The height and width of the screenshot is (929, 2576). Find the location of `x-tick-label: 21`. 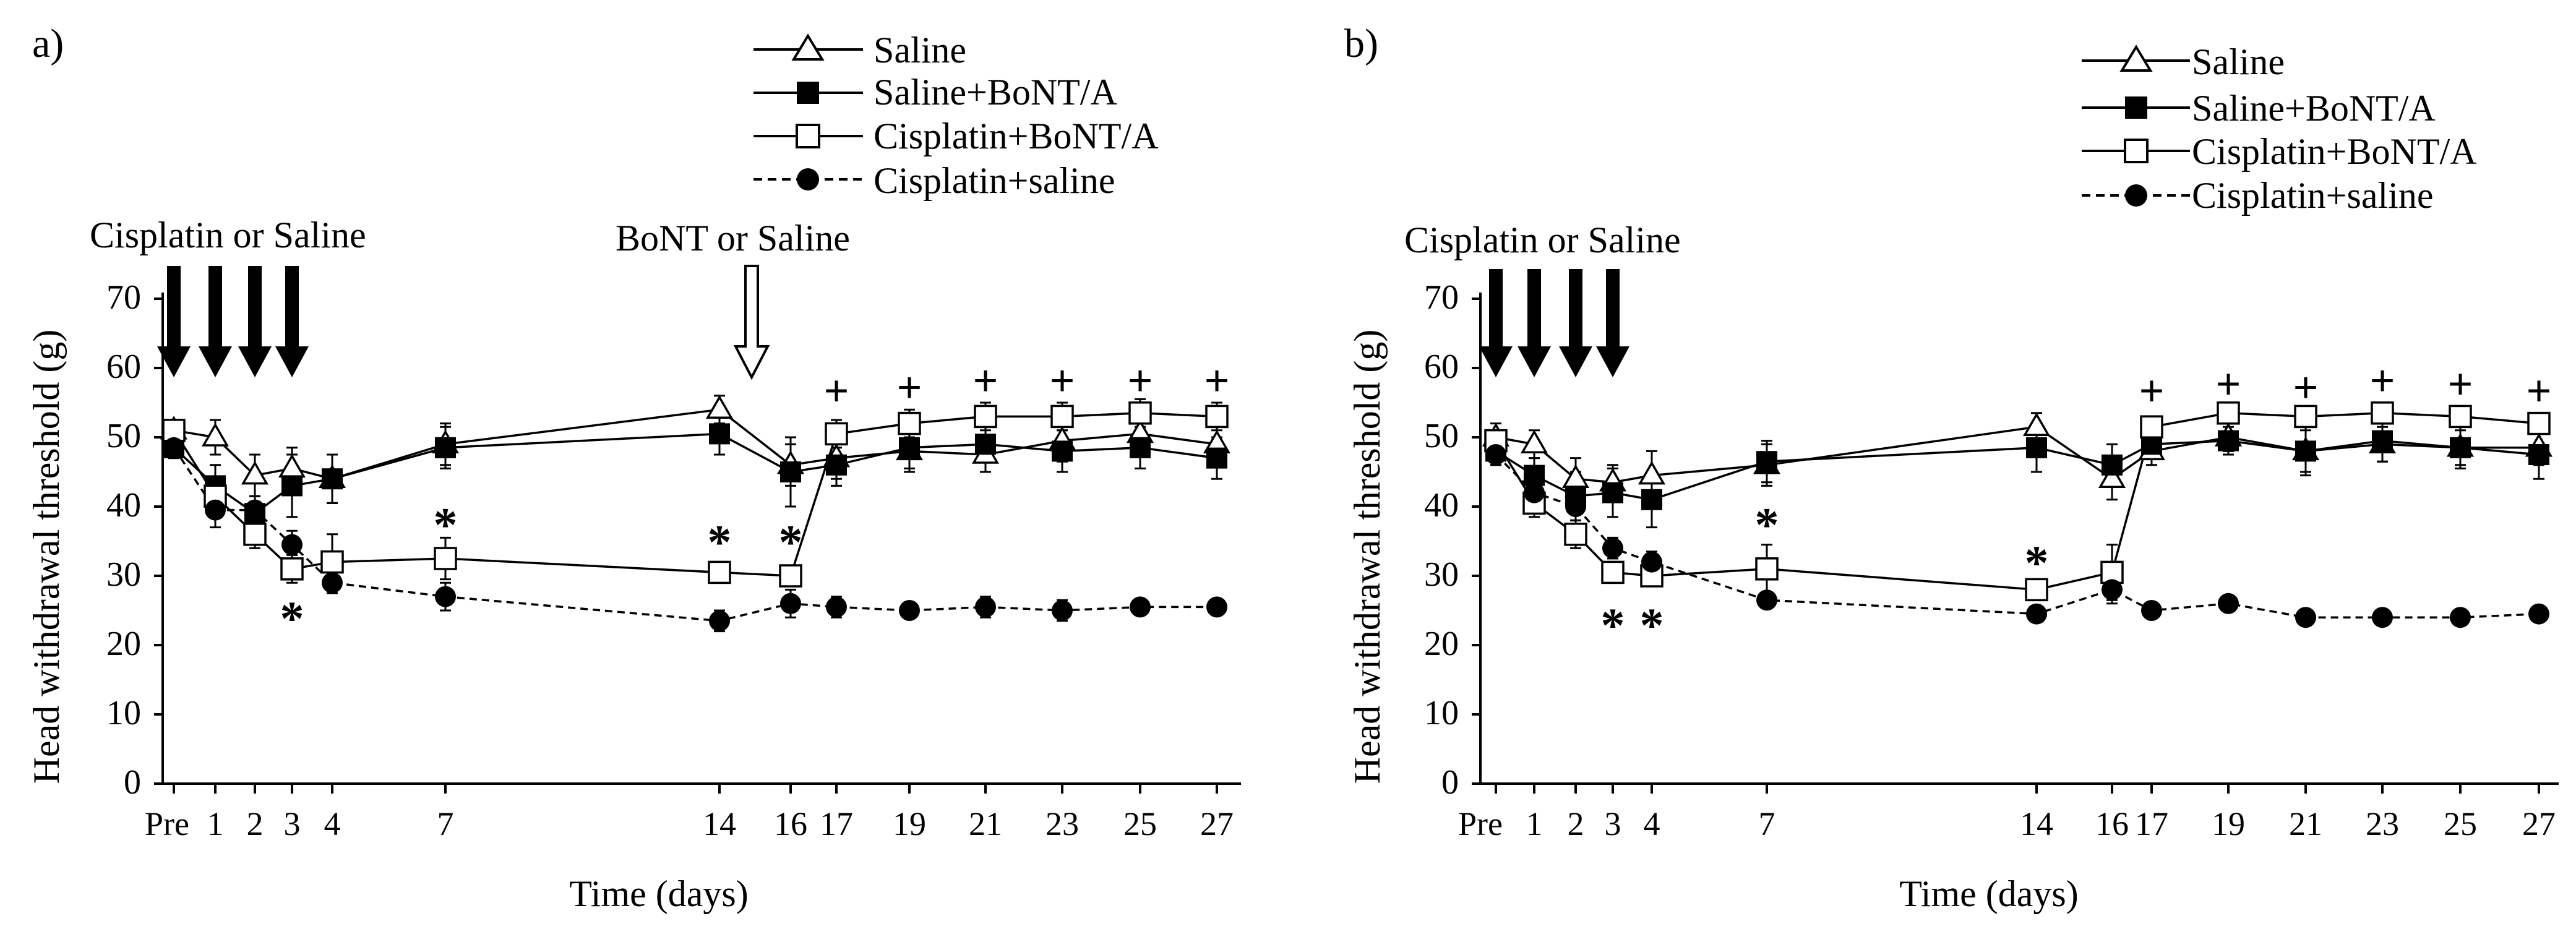

x-tick-label: 21 is located at coordinates (2305, 824).